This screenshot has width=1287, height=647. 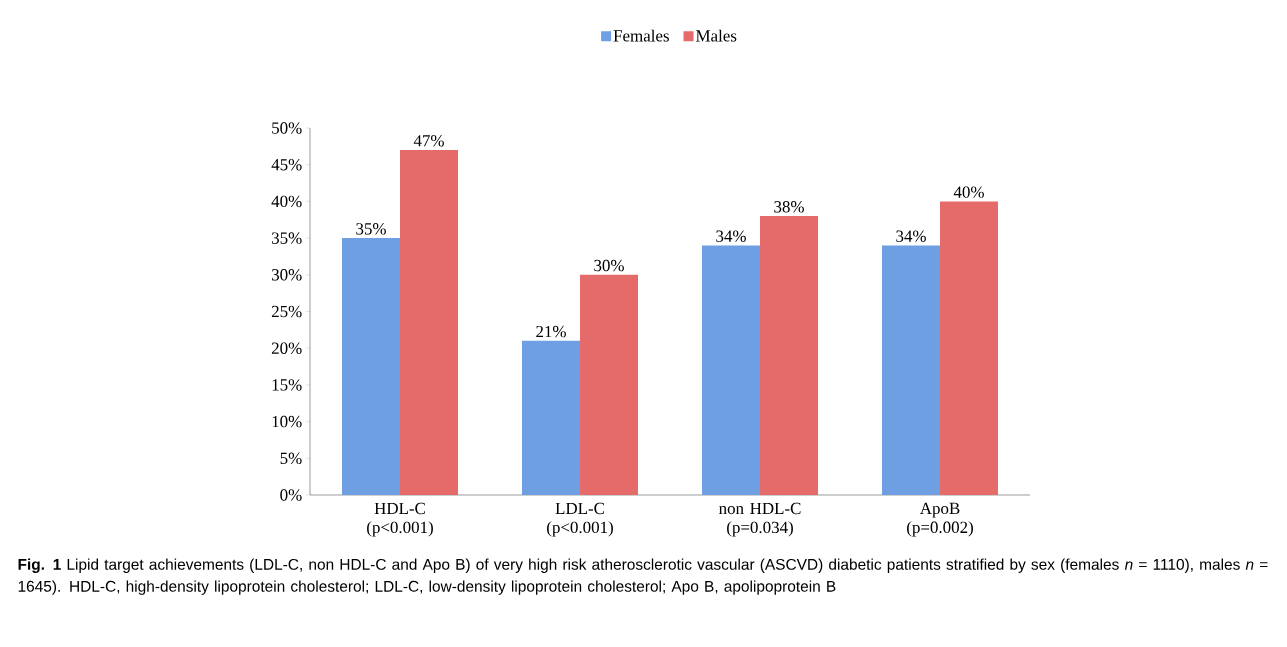 I want to click on x-tick-label: ApoB (p=0.002), so click(x=940, y=519).